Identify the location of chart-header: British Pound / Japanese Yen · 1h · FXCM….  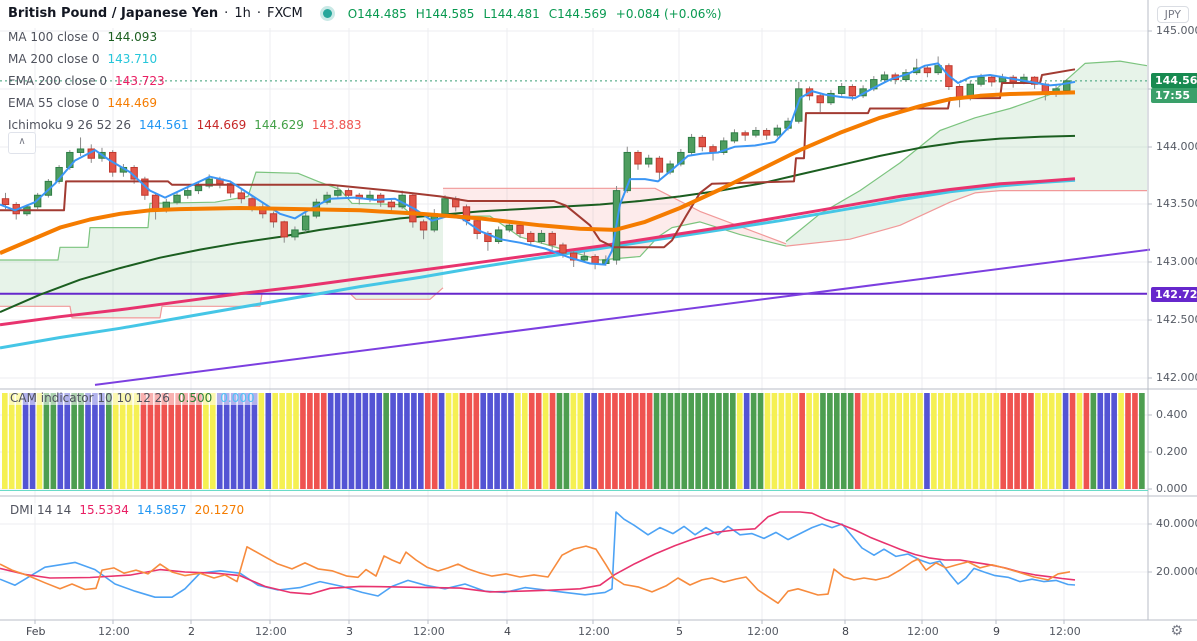
(365, 13).